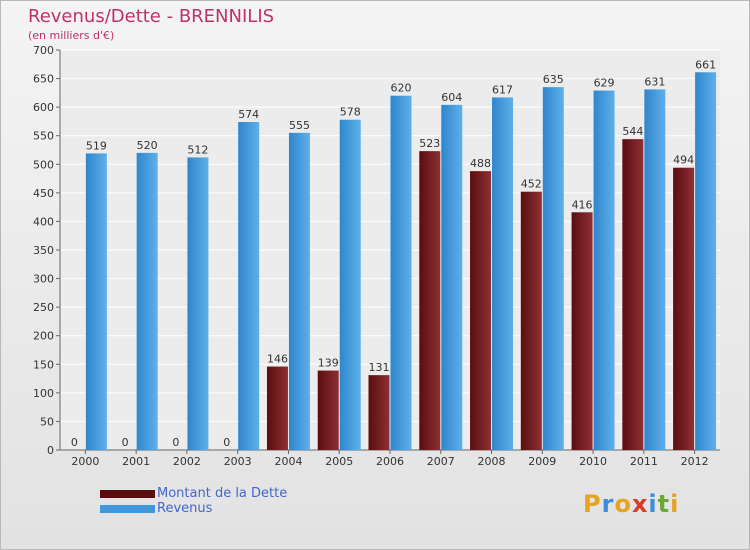 The width and height of the screenshot is (750, 550). What do you see at coordinates (147, 145) in the screenshot?
I see `data-label-revenue: 520` at bounding box center [147, 145].